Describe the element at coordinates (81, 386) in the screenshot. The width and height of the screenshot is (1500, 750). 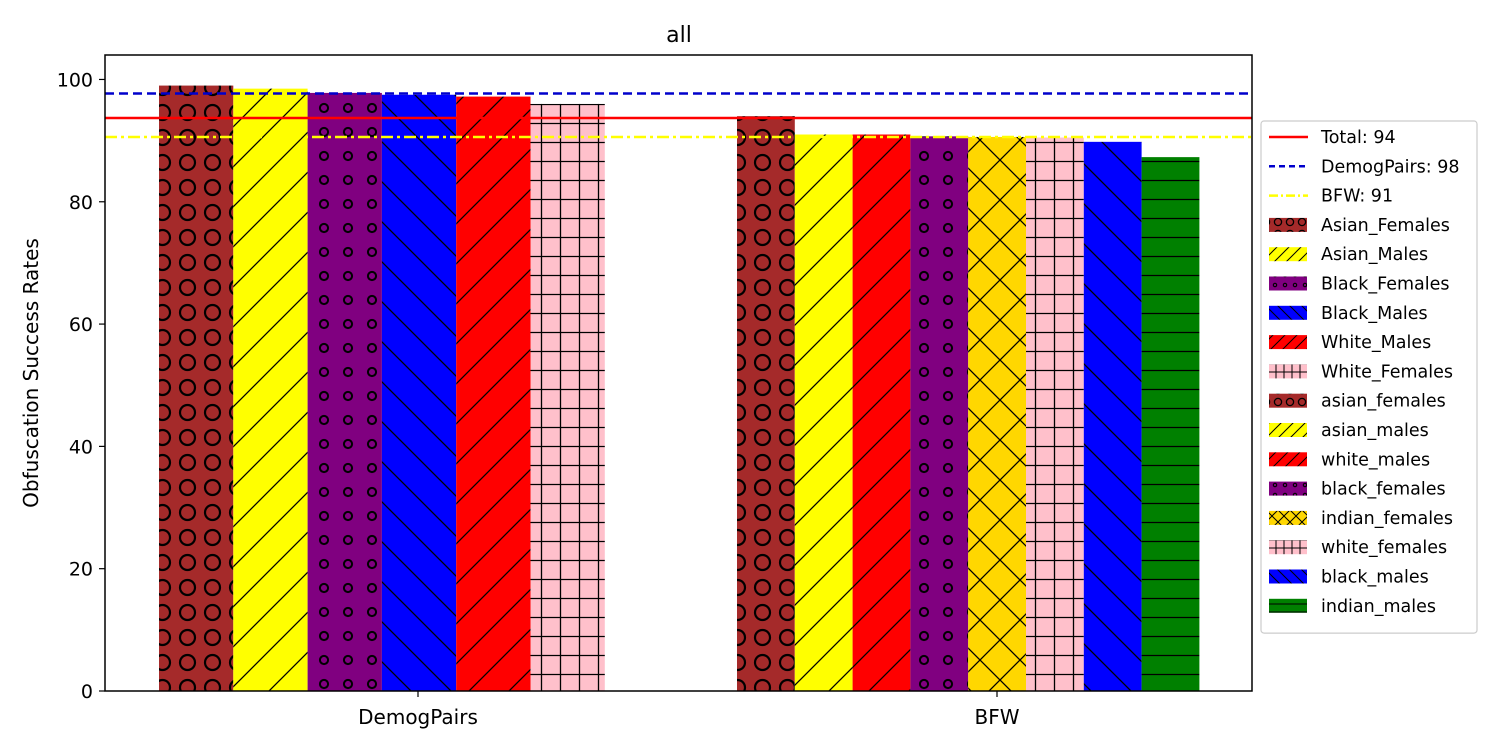
I see `y-axis: 0 20 40 60 80 100` at that location.